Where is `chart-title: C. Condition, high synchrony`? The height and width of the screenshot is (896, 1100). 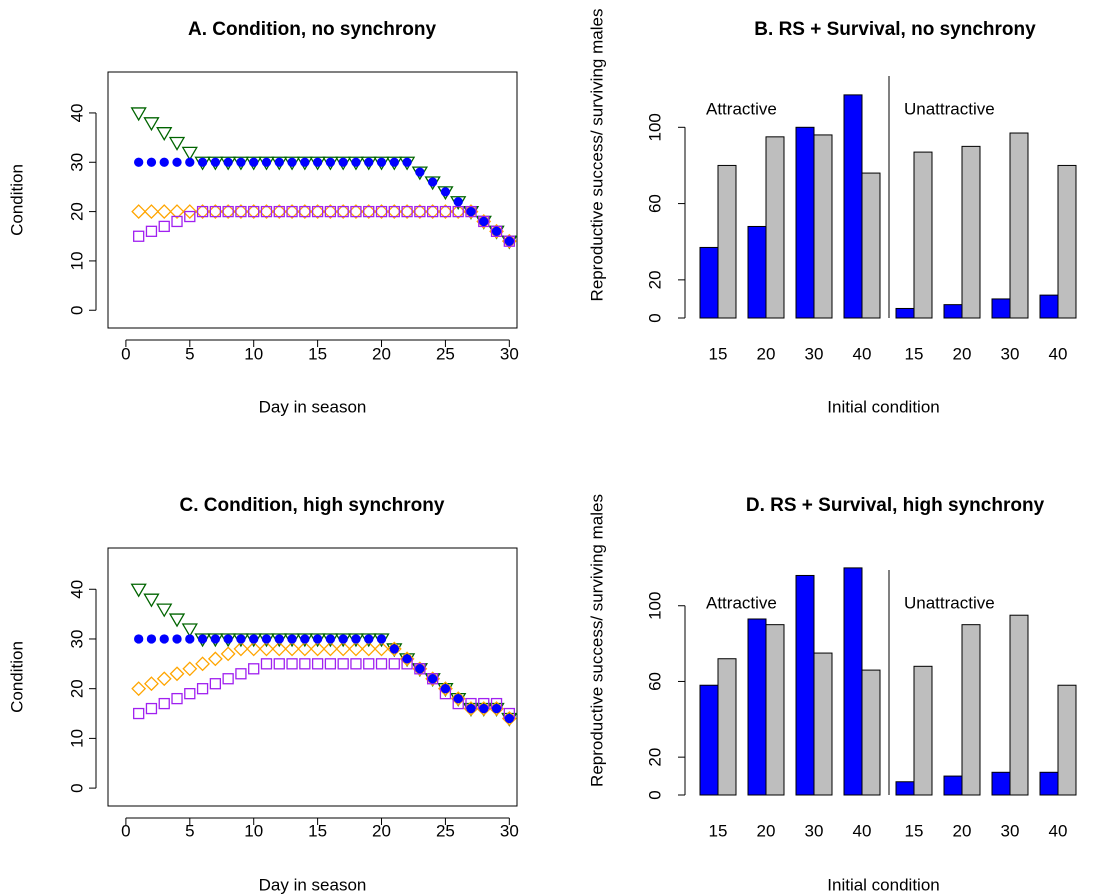 chart-title: C. Condition, high synchrony is located at coordinates (312, 505).